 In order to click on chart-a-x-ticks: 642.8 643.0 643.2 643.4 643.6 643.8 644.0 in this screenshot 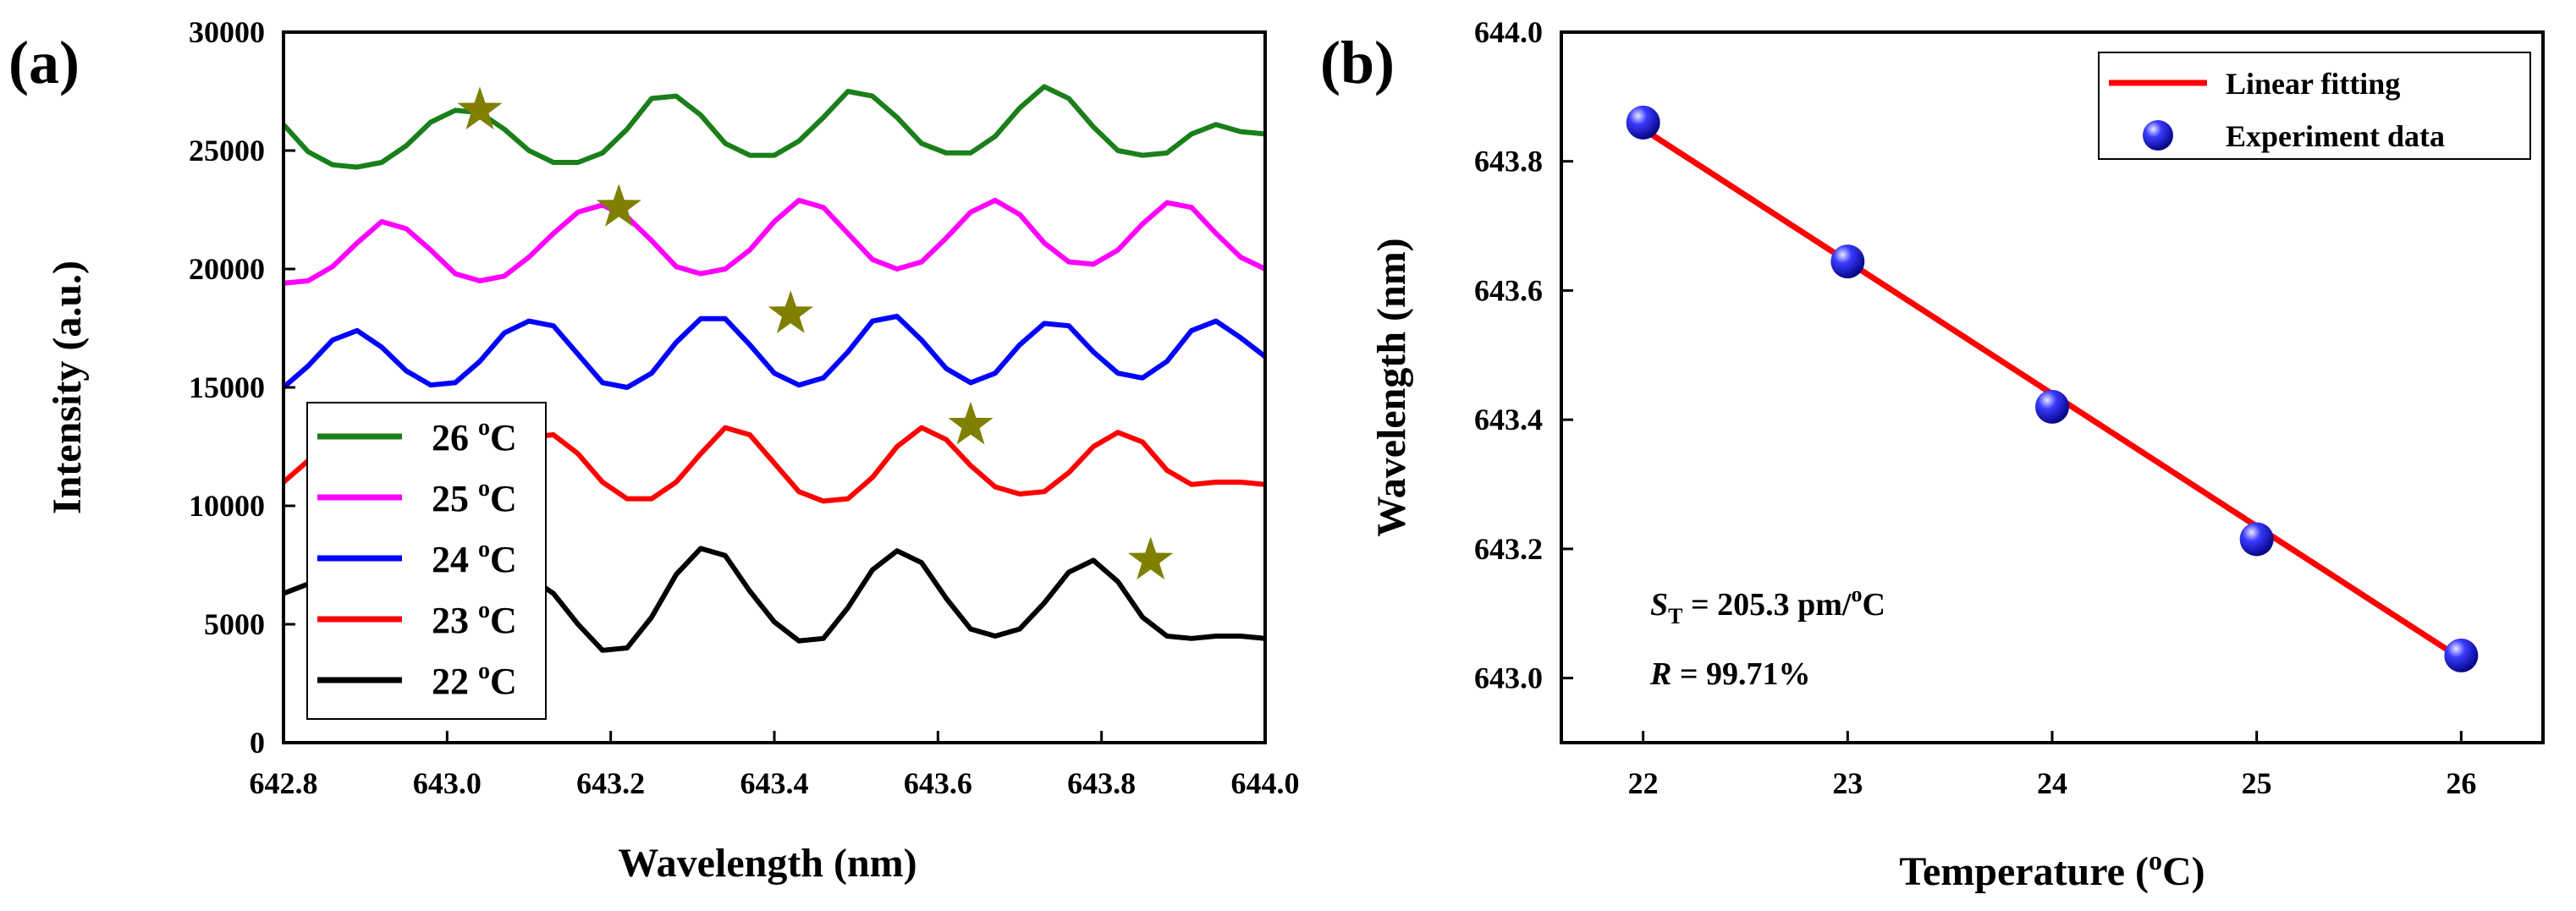, I will do `click(775, 765)`.